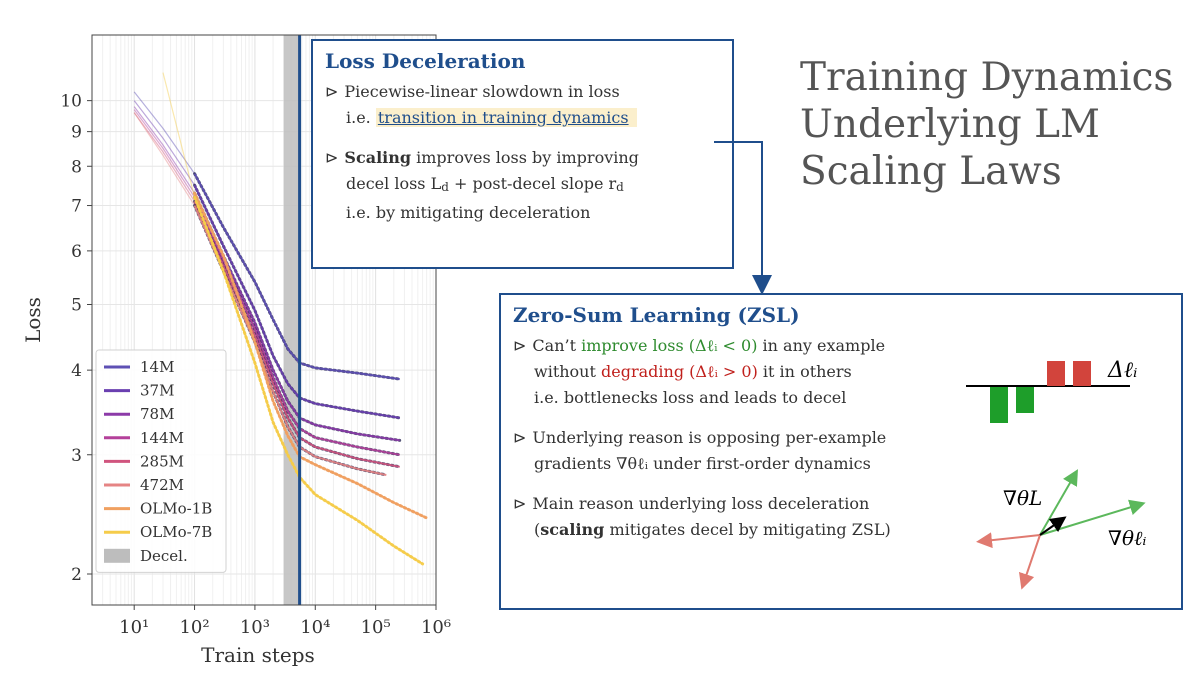 The image size is (1200, 675). I want to click on bullet-bold: Scaling, so click(378, 157).